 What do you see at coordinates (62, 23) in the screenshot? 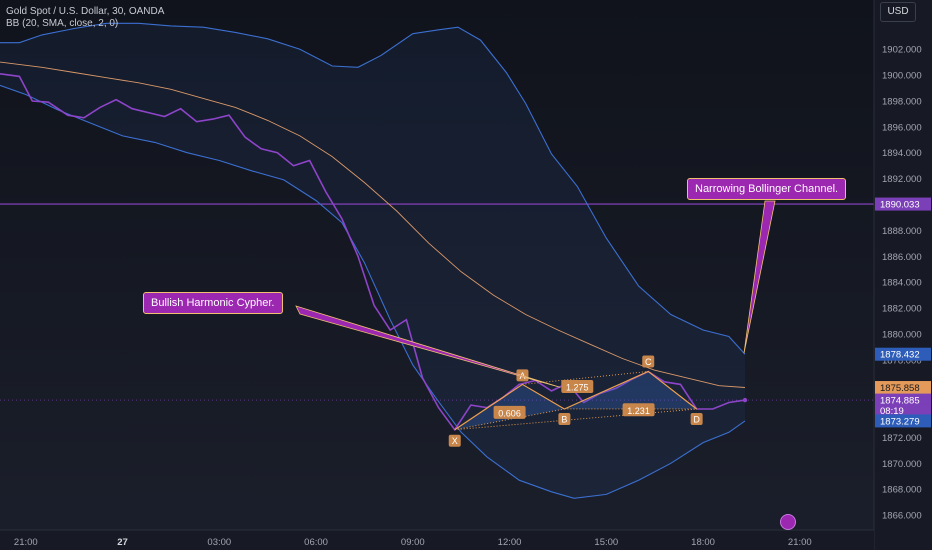
I see `indicator-legend: BB (20, SMA, close, 2, 0)` at bounding box center [62, 23].